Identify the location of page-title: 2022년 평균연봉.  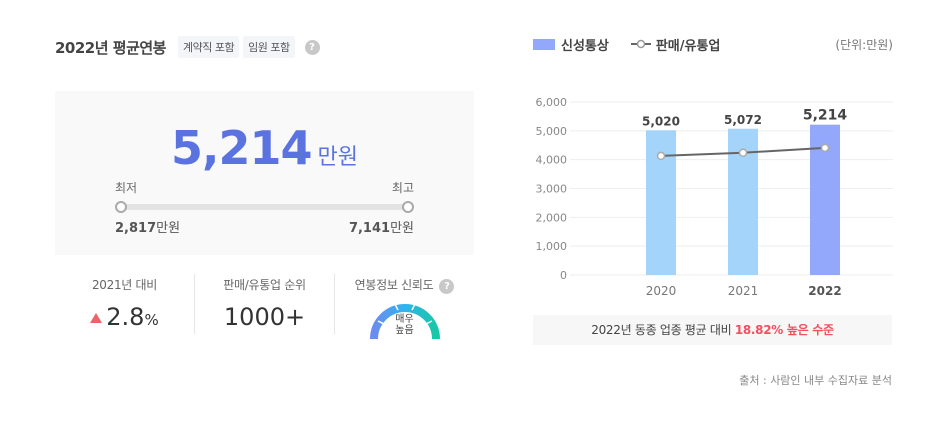
(110, 47).